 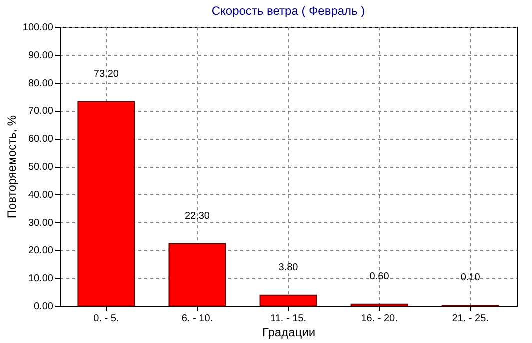 What do you see at coordinates (41, 195) in the screenshot?
I see `y-tick-label: 40.00` at bounding box center [41, 195].